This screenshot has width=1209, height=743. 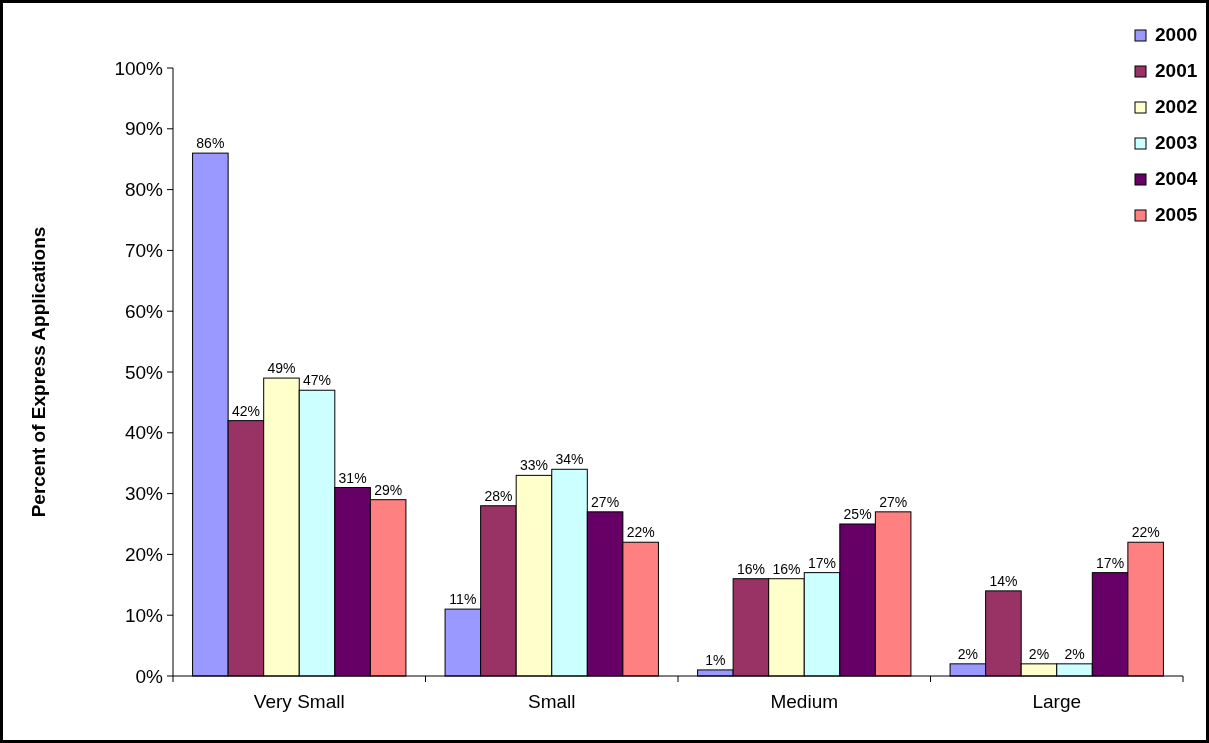 What do you see at coordinates (1176, 214) in the screenshot?
I see `legend-label: 2005` at bounding box center [1176, 214].